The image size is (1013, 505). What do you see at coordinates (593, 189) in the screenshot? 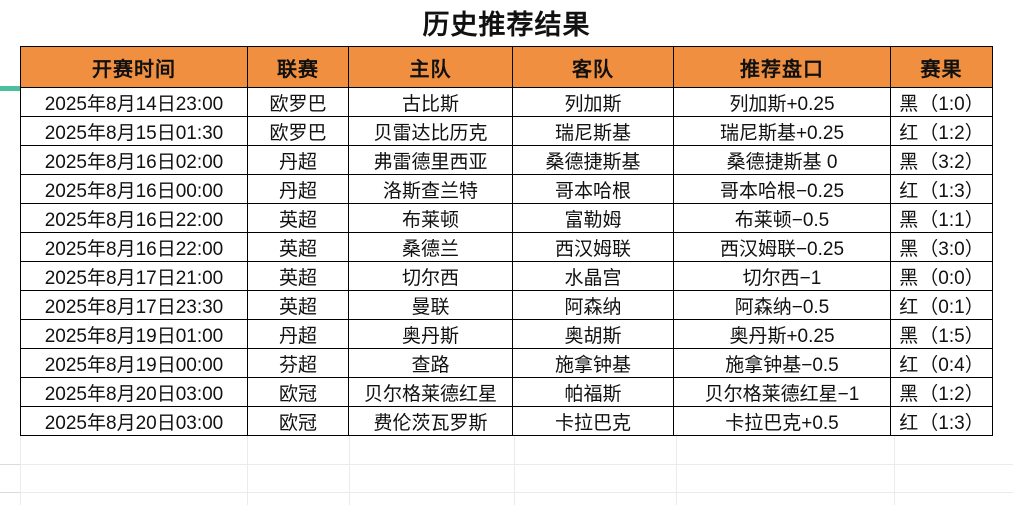
I see `cell-away-team: 哥本哈根` at bounding box center [593, 189].